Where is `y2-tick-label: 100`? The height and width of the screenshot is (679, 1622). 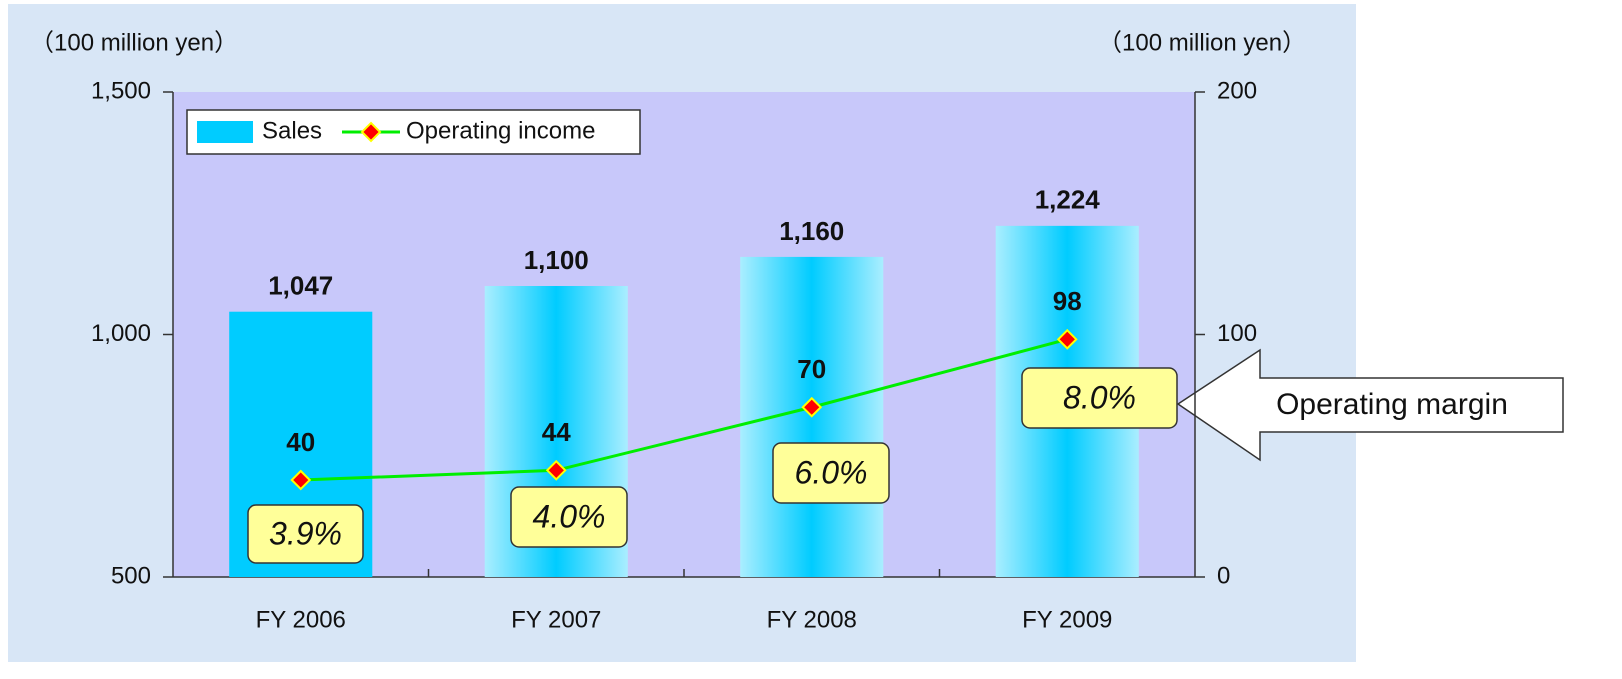
y2-tick-label: 100 is located at coordinates (1237, 333).